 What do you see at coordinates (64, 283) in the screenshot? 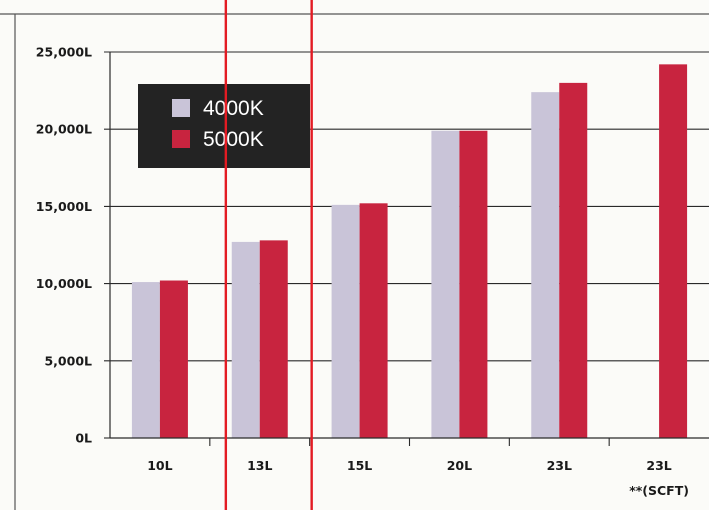
I see `y-tick-label: 10,000L` at bounding box center [64, 283].